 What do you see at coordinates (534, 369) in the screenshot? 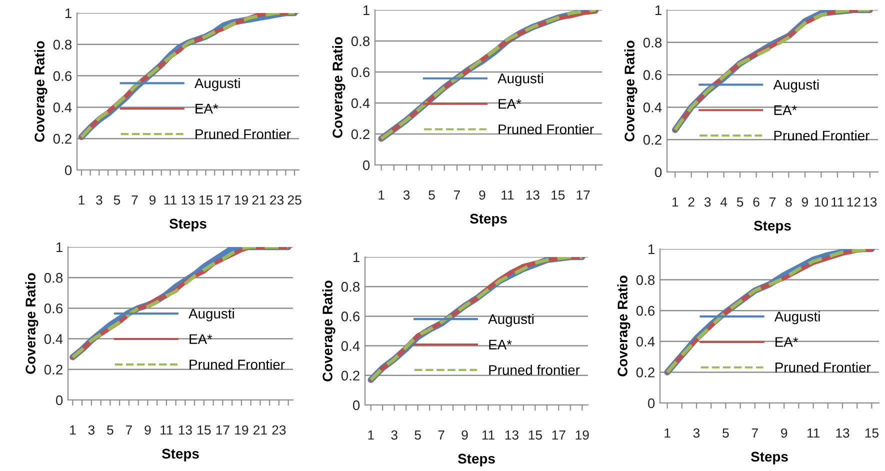
I see `legend-label: Pruned frontier` at bounding box center [534, 369].